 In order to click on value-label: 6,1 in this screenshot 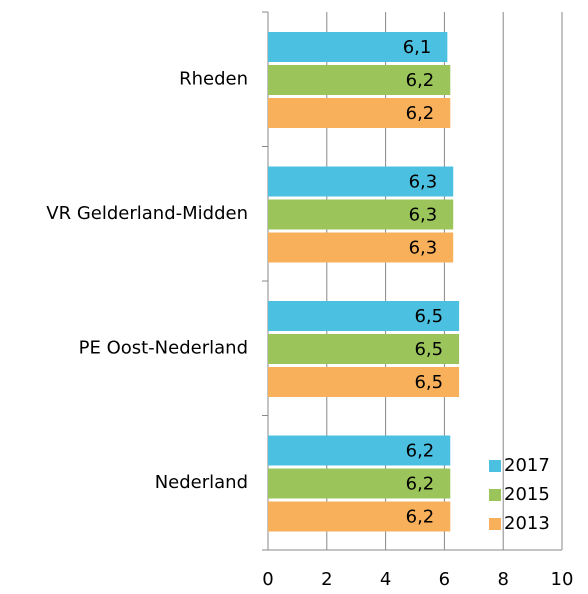, I will do `click(417, 47)`.